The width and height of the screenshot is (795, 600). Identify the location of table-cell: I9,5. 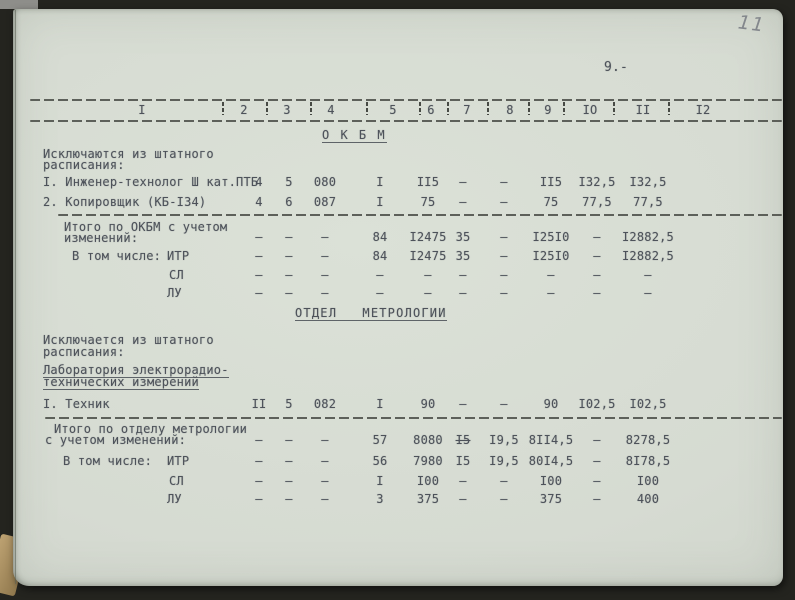
(504, 461).